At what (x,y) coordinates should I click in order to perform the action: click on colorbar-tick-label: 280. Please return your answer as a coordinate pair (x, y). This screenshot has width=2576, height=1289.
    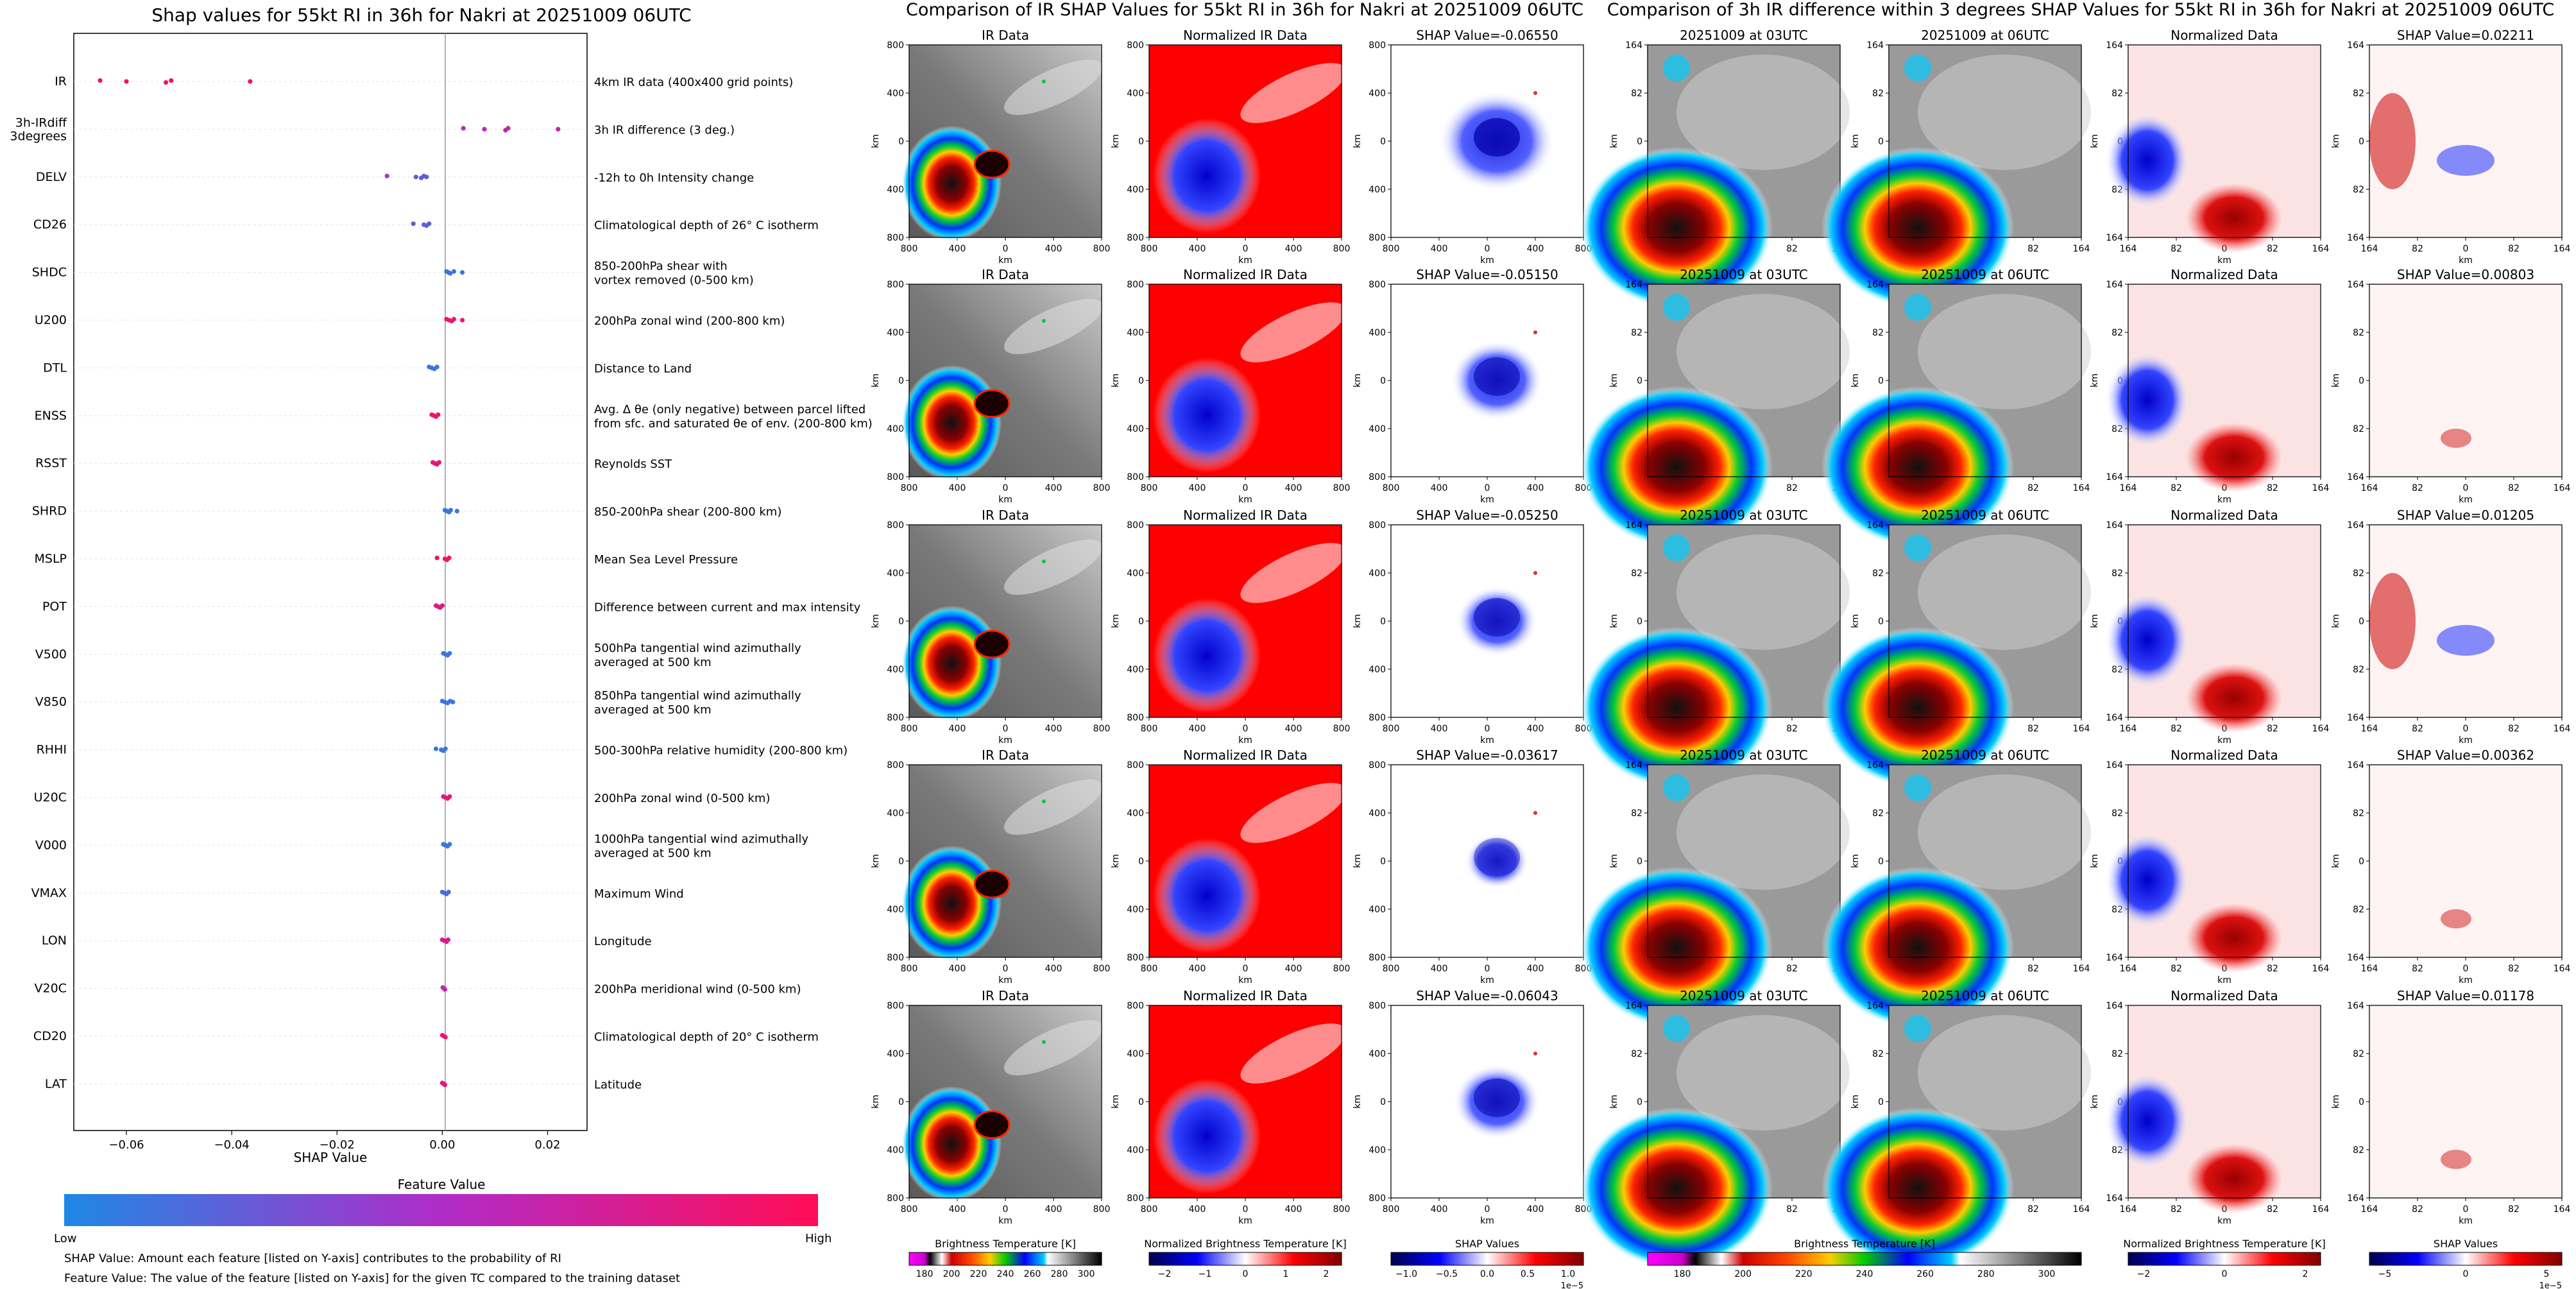
    Looking at the image, I should click on (1986, 1274).